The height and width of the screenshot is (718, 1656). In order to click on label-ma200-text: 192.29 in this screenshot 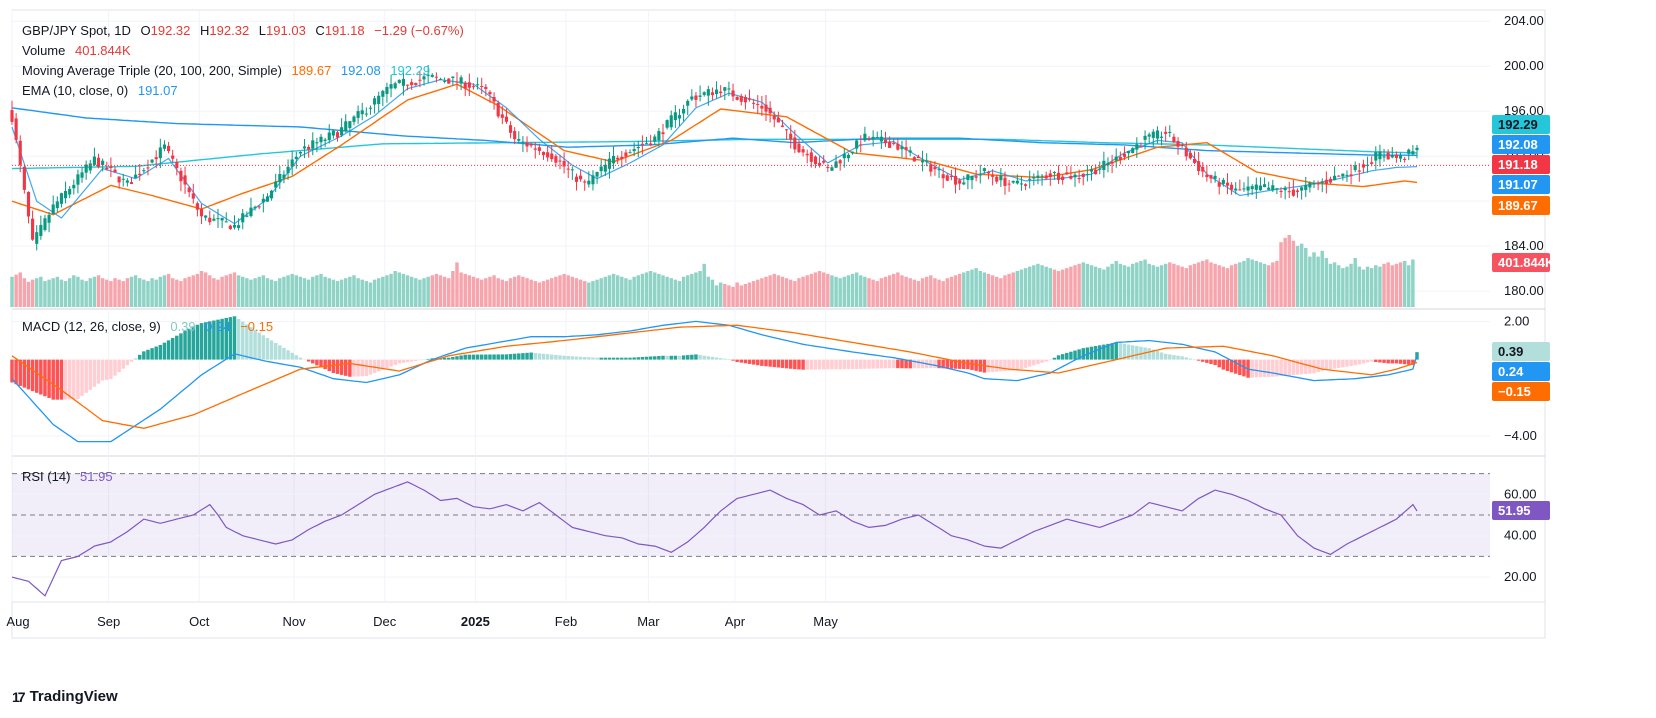, I will do `click(1518, 124)`.